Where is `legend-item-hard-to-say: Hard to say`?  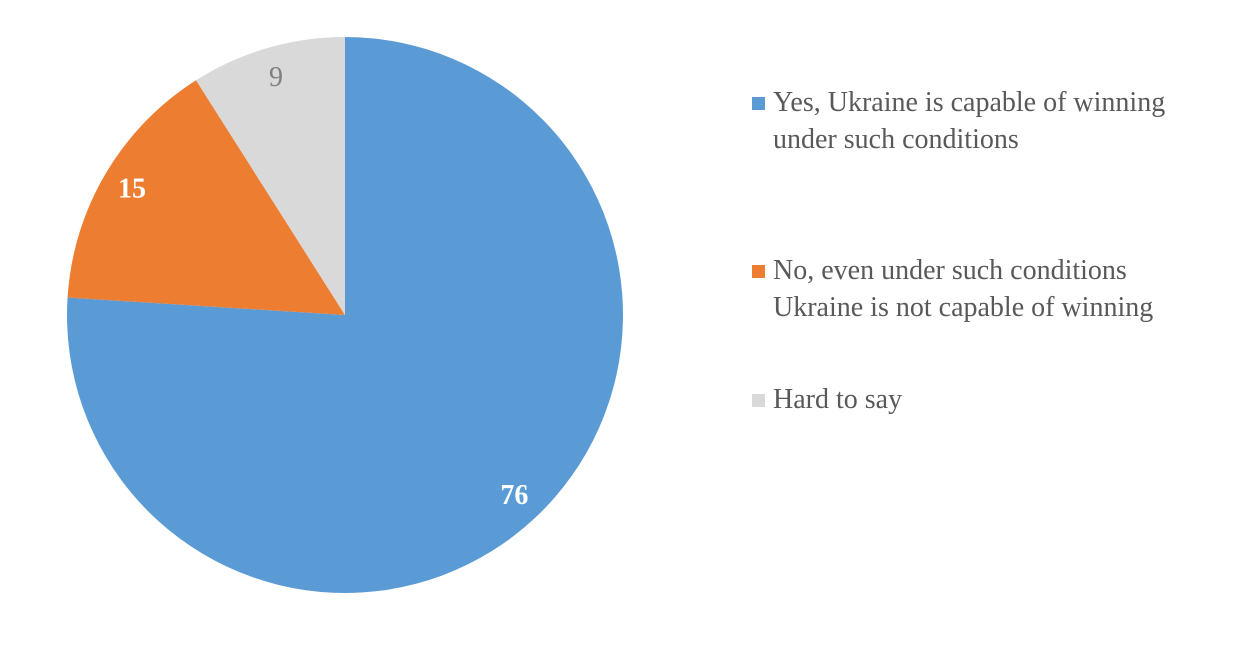
legend-item-hard-to-say: Hard to say is located at coordinates (987, 399).